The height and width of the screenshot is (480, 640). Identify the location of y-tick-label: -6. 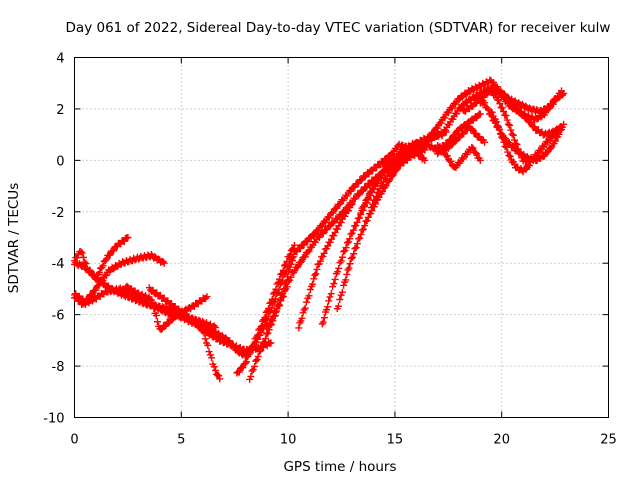
(58, 316).